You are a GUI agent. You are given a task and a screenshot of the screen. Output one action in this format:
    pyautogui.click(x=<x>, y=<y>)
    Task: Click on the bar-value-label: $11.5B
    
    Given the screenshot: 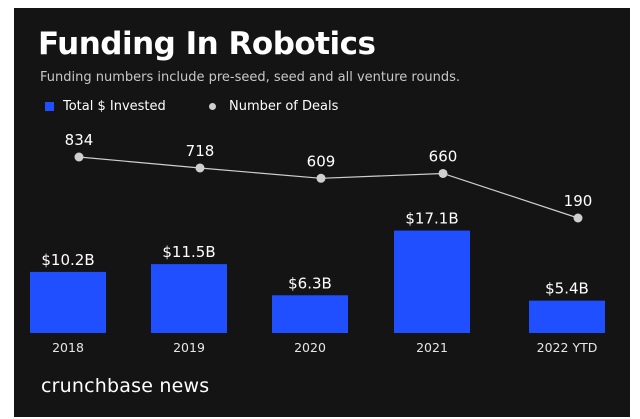 What is the action you would take?
    pyautogui.click(x=188, y=252)
    